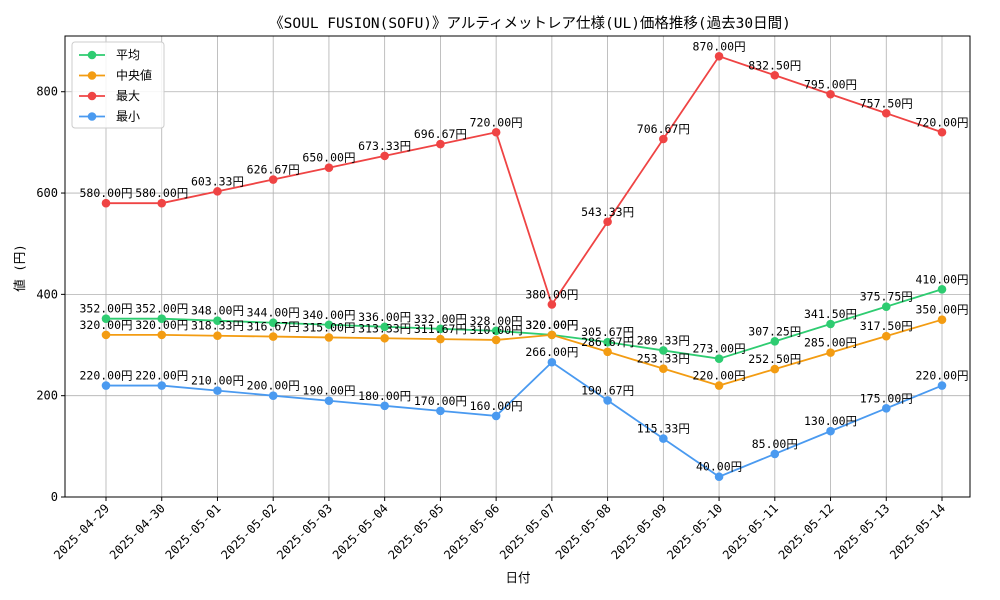  What do you see at coordinates (273, 313) in the screenshot?
I see `data-label: 344.00円` at bounding box center [273, 313].